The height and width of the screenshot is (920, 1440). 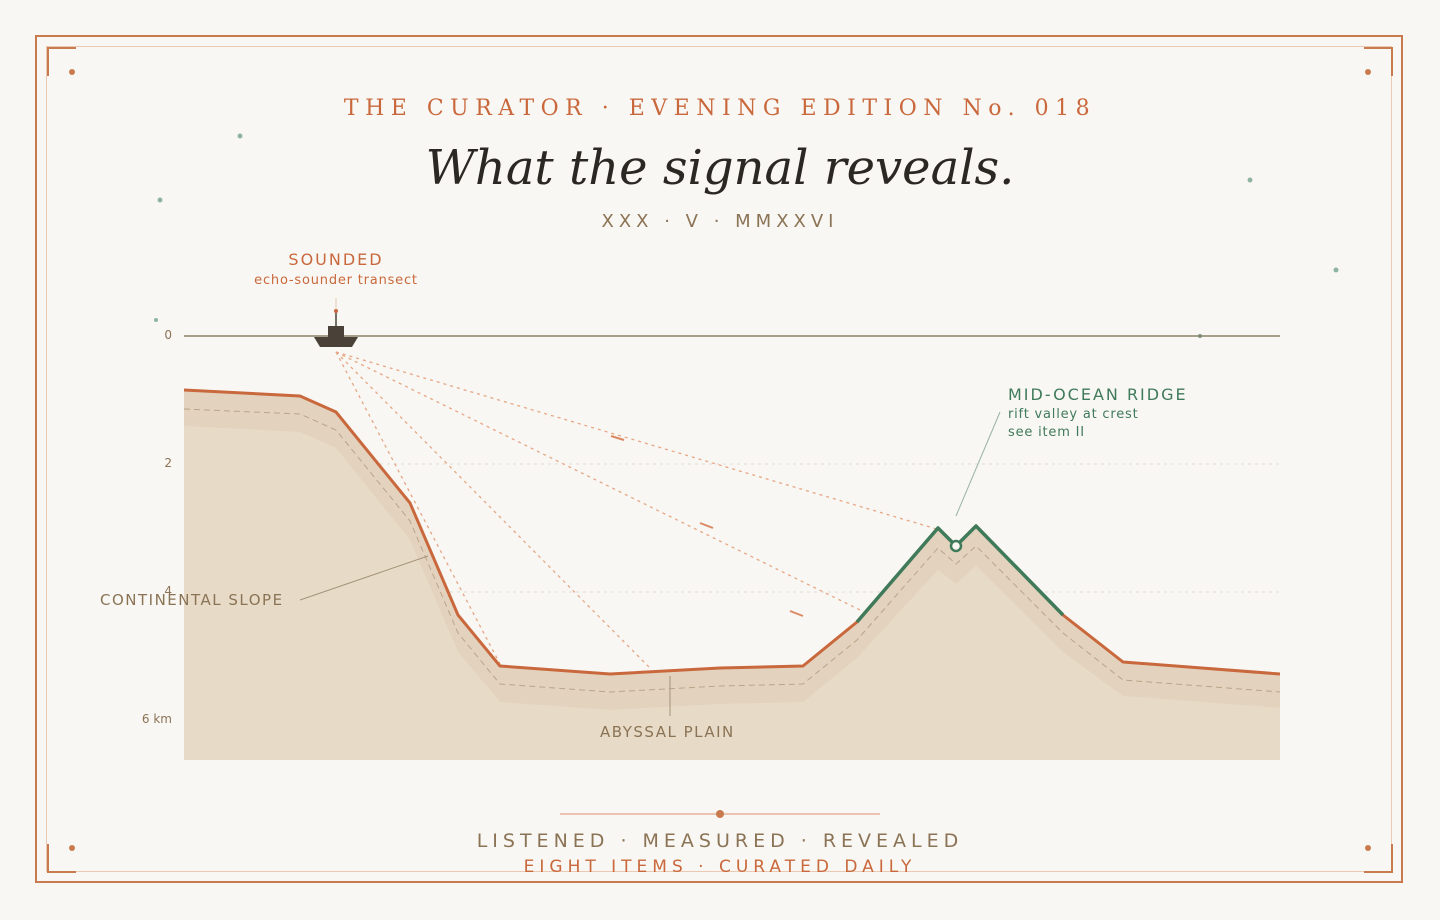 I want to click on rift-marker, so click(x=956, y=546).